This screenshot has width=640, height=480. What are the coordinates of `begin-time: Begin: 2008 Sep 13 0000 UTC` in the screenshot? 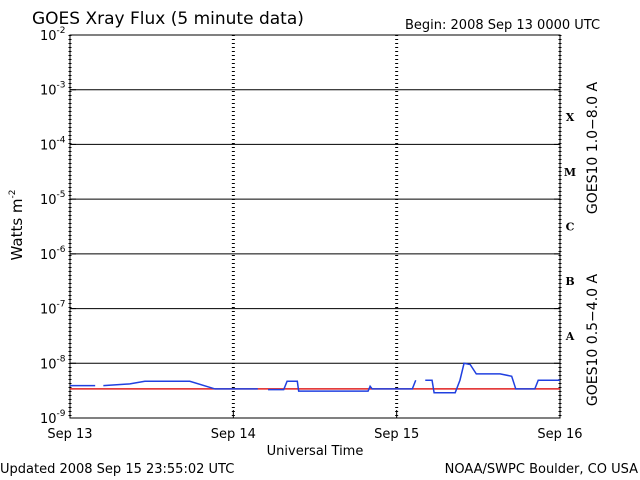 It's located at (502, 25).